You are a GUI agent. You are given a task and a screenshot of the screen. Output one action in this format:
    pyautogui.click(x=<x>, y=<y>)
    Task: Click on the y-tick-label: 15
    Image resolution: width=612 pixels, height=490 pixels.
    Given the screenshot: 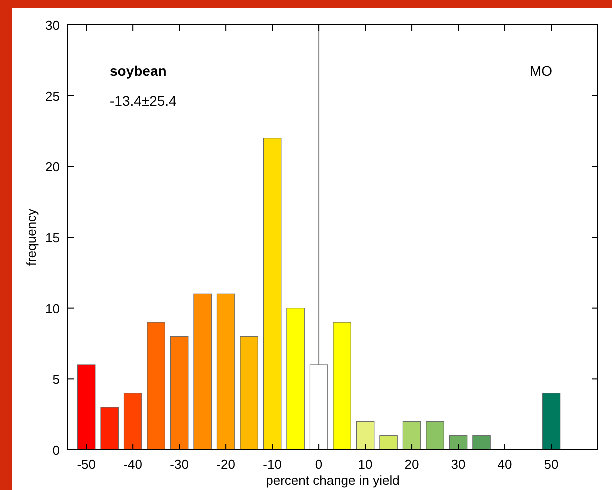 What is the action you would take?
    pyautogui.click(x=53, y=238)
    